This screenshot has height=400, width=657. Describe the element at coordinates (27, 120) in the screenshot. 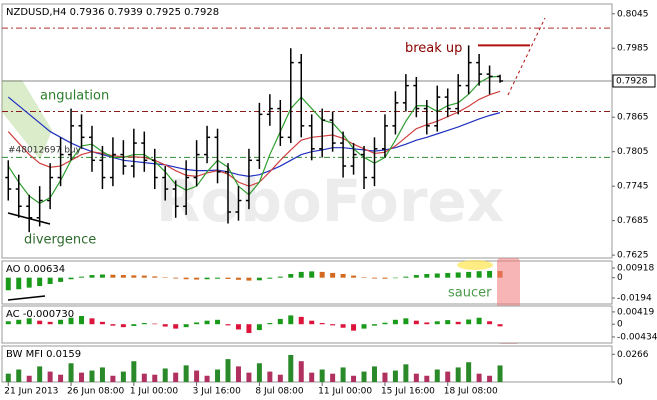

I see `angulation-zone` at that location.